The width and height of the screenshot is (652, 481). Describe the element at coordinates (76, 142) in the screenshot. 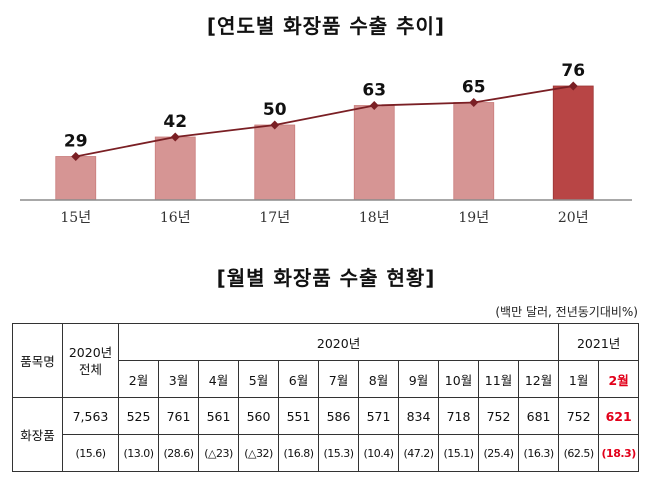

I see `data-label: 29` at that location.